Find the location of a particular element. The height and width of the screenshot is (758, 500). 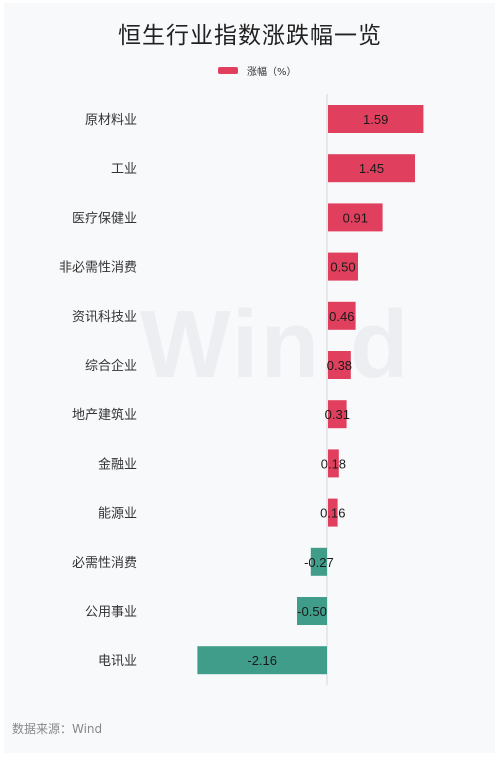

value-label: 0.50 is located at coordinates (342, 267).